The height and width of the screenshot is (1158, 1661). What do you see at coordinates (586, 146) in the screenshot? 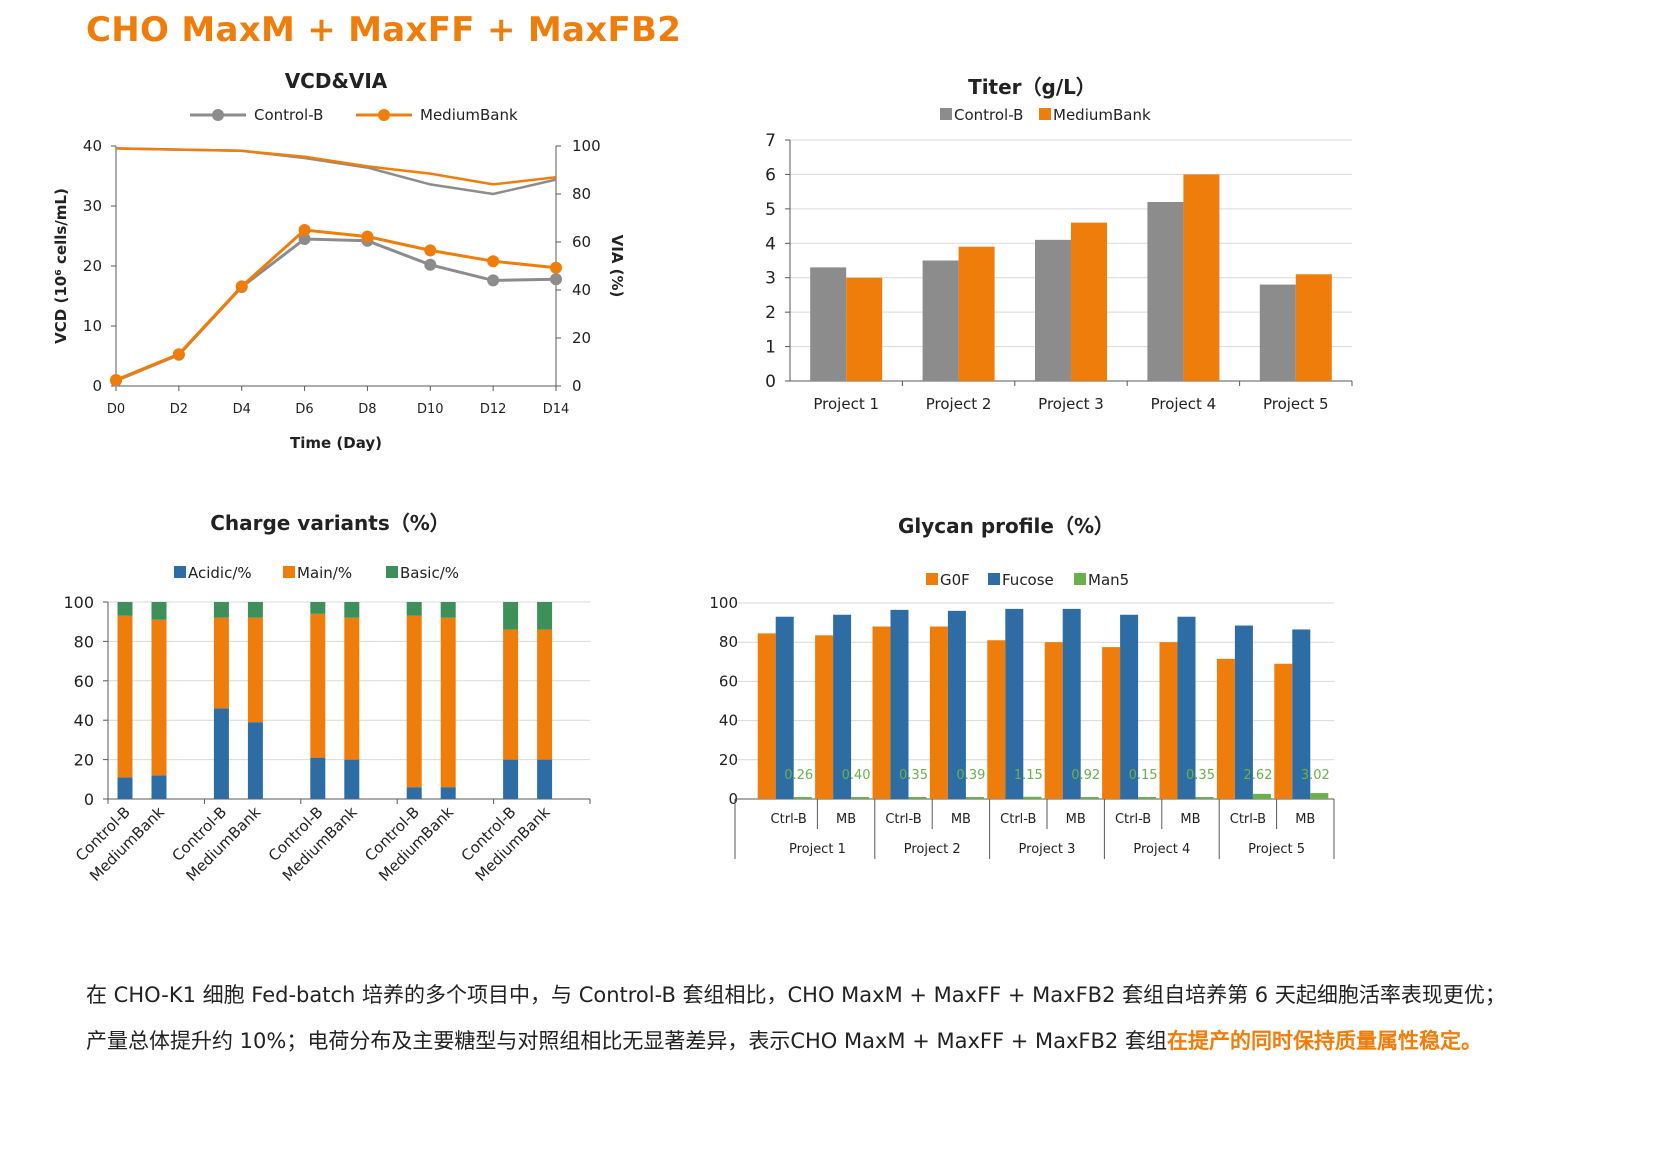
I see `y2-tick-label: 100` at bounding box center [586, 146].